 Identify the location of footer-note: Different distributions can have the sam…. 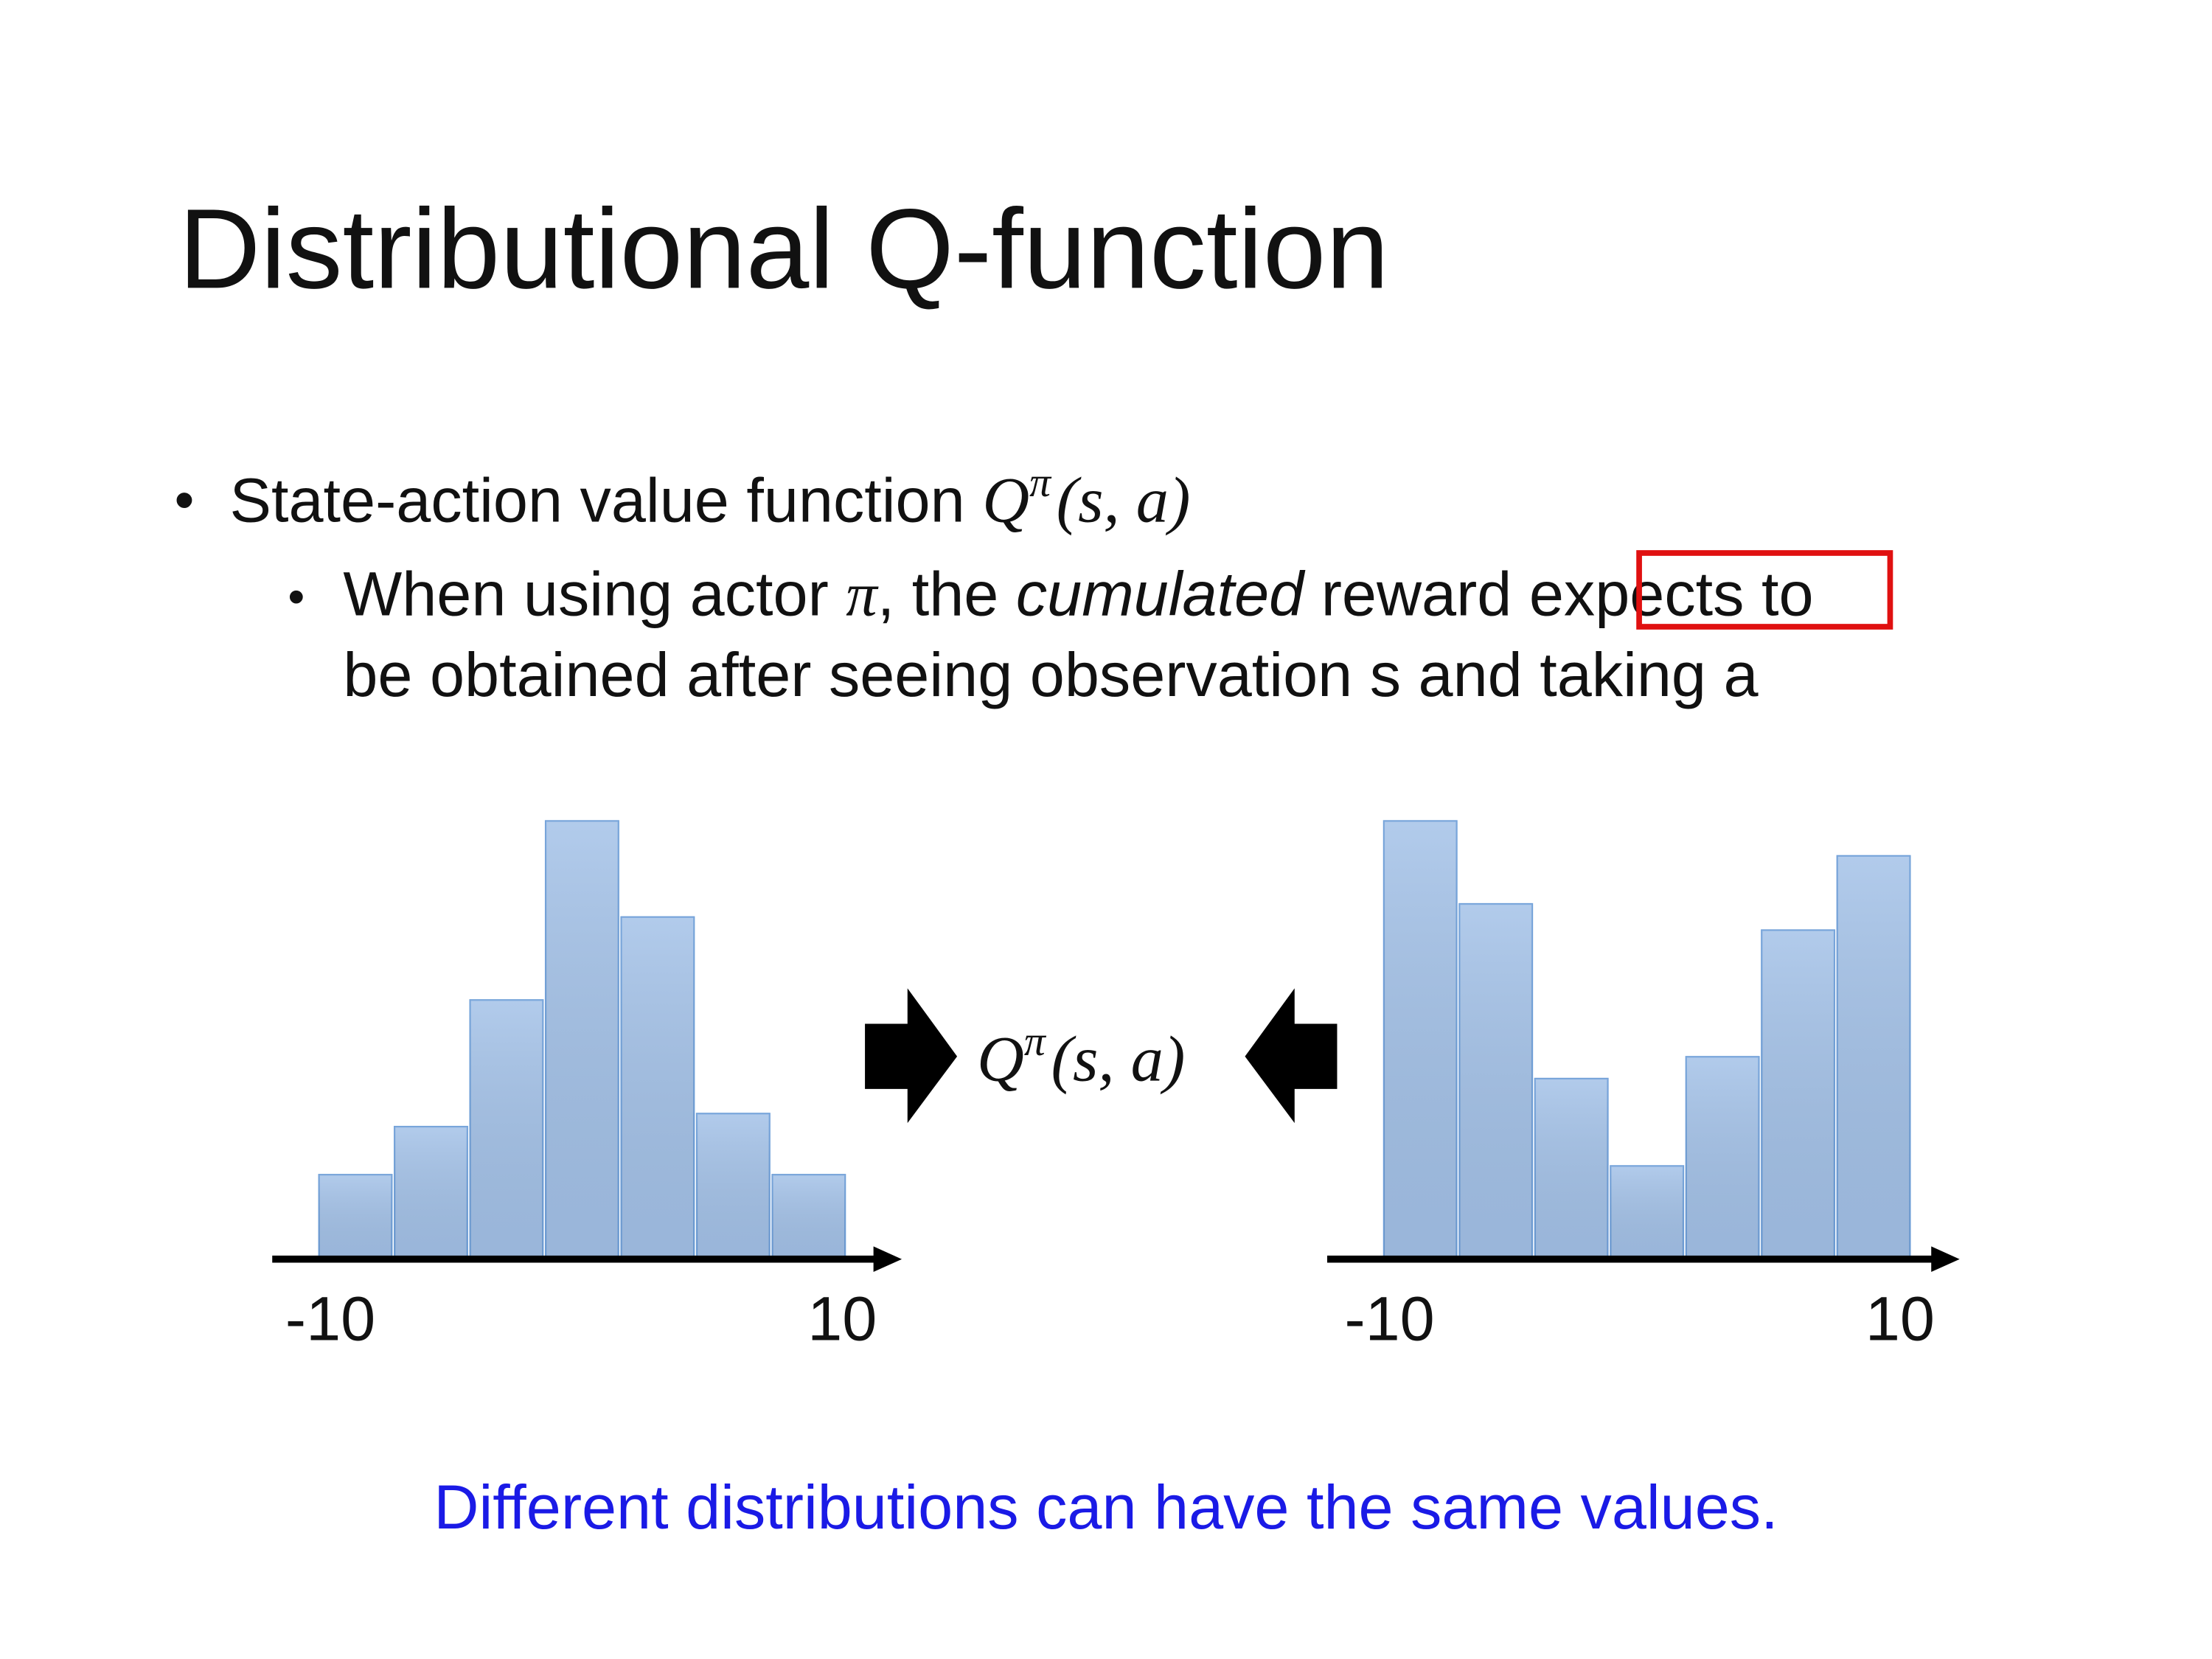
(1106, 1507).